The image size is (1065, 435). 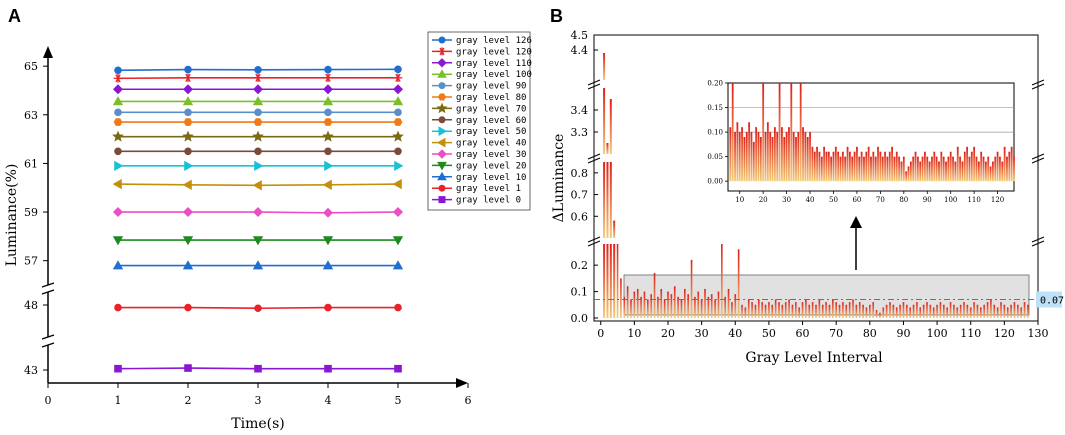 I want to click on panel-b-x-title: Gray Level Interval, so click(x=814, y=358).